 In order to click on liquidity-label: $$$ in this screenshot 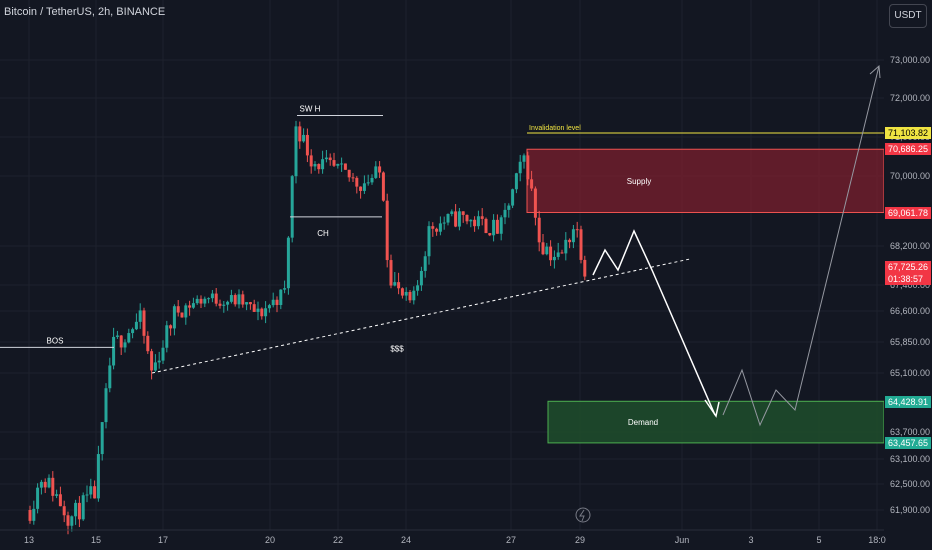, I will do `click(397, 348)`.